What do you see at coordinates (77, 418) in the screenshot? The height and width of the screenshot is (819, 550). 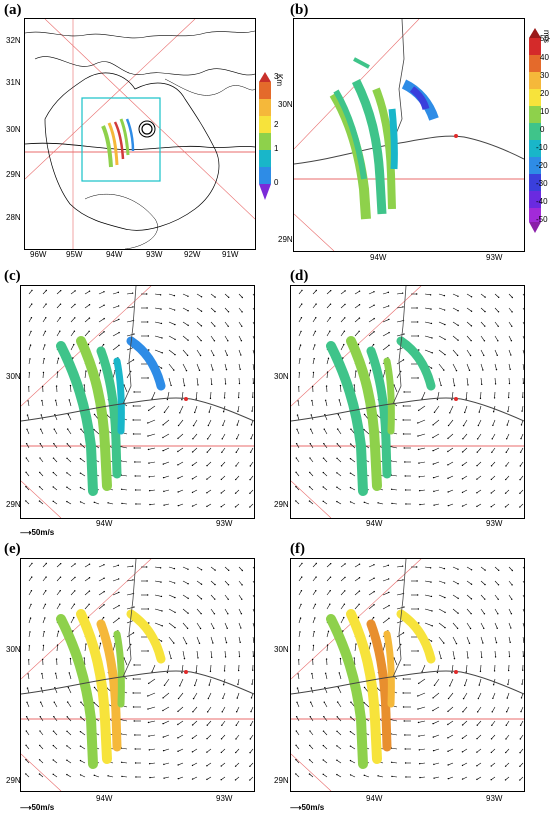 I see `echo-band-c1` at bounding box center [77, 418].